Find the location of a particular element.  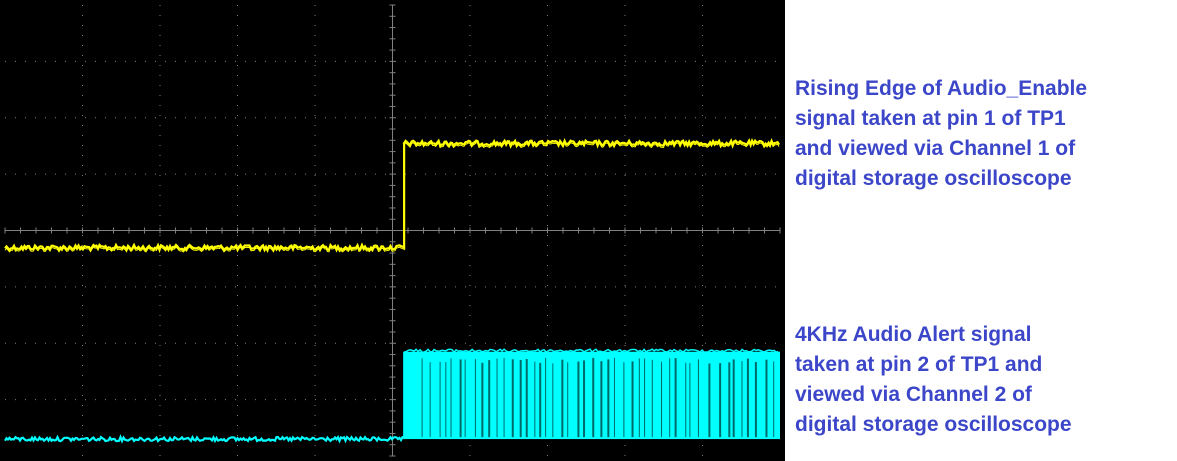

caption-line: signal taken at pin 1 of TP1 is located at coordinates (930, 118).